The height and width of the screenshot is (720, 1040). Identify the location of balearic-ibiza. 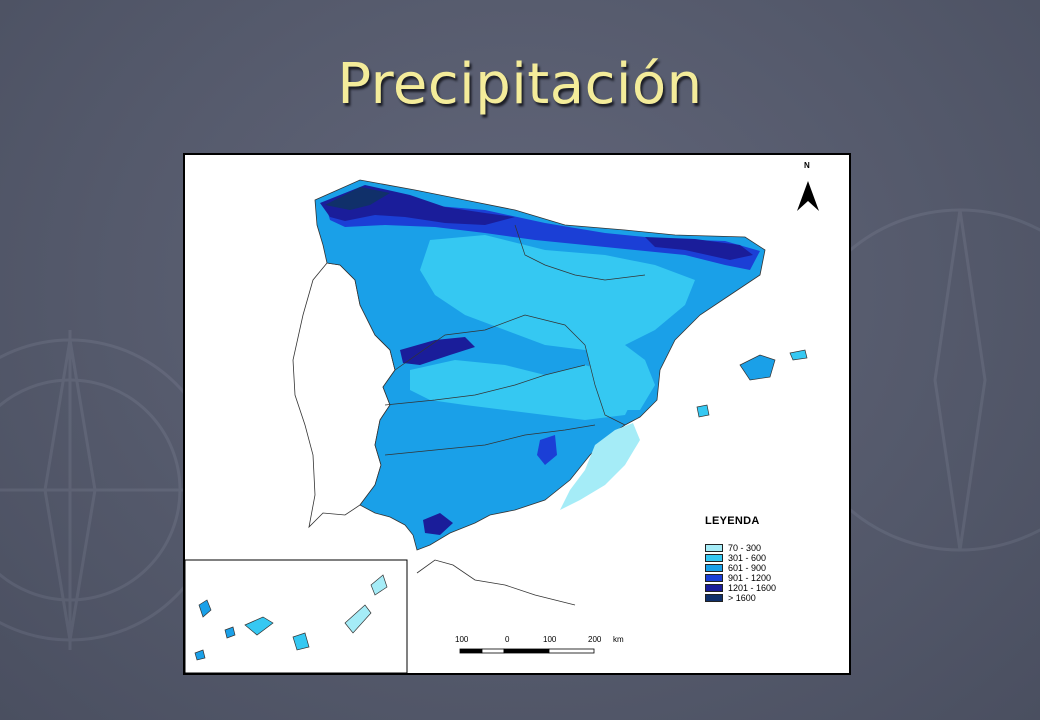
(703, 411).